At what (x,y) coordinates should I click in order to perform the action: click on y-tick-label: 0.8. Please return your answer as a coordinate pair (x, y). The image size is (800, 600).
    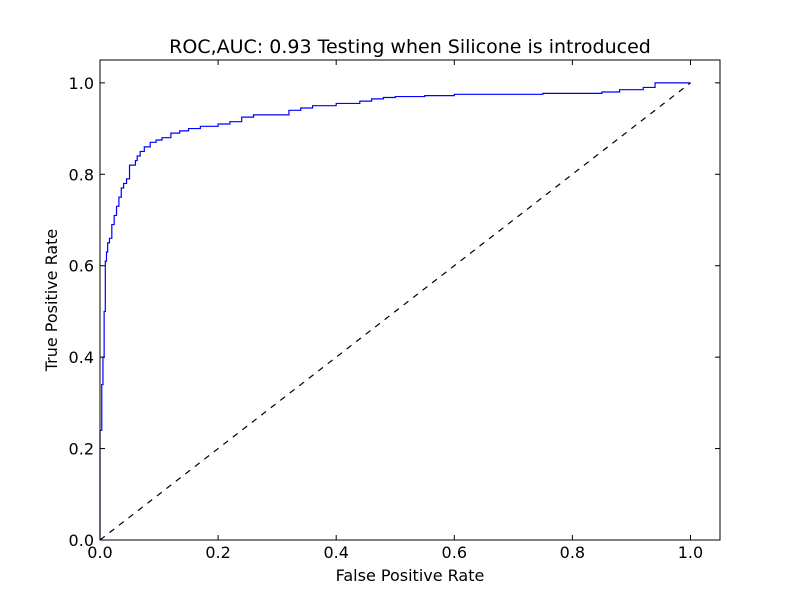
    Looking at the image, I should click on (81, 174).